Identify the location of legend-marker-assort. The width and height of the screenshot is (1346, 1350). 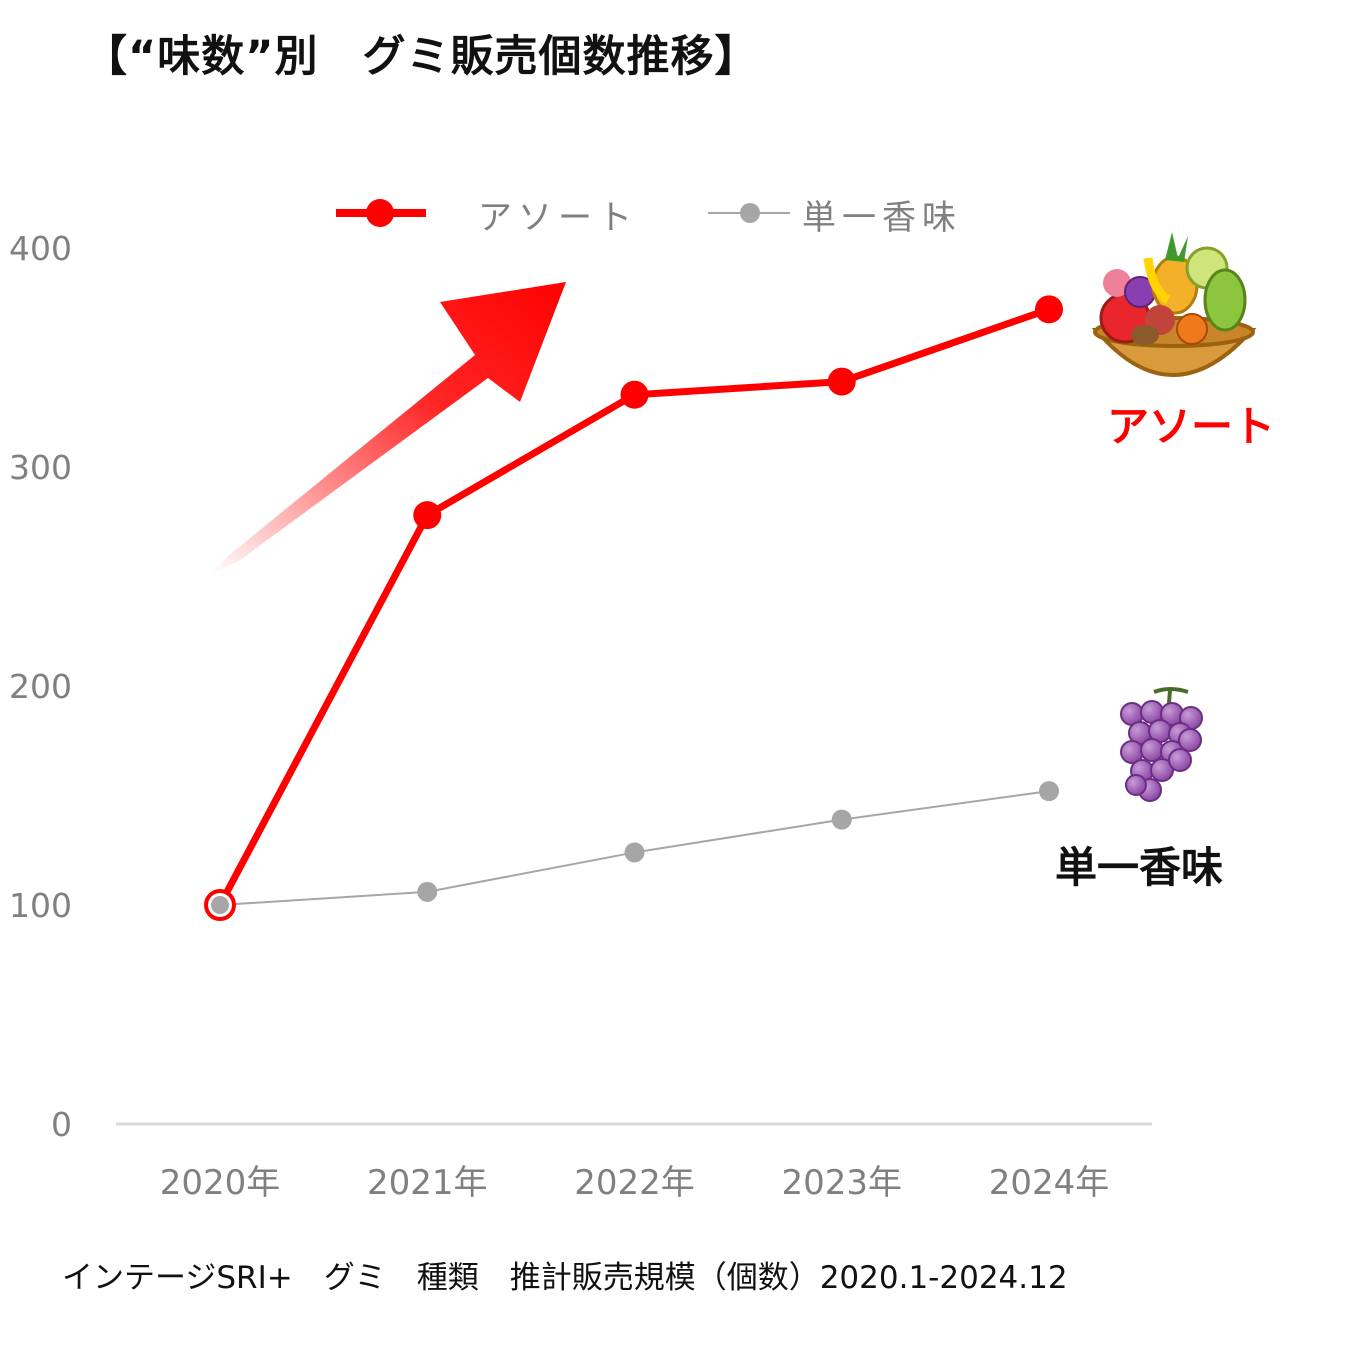
(380, 213).